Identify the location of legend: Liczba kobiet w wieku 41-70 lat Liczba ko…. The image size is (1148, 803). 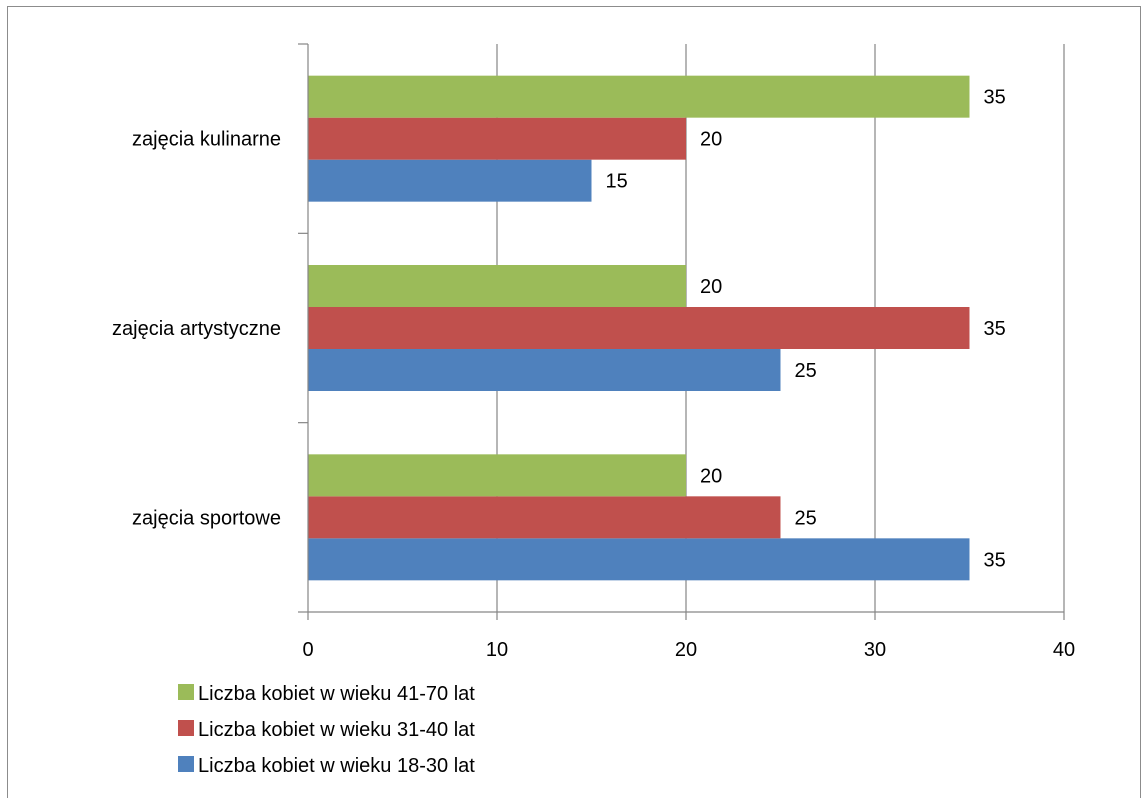
(326, 730).